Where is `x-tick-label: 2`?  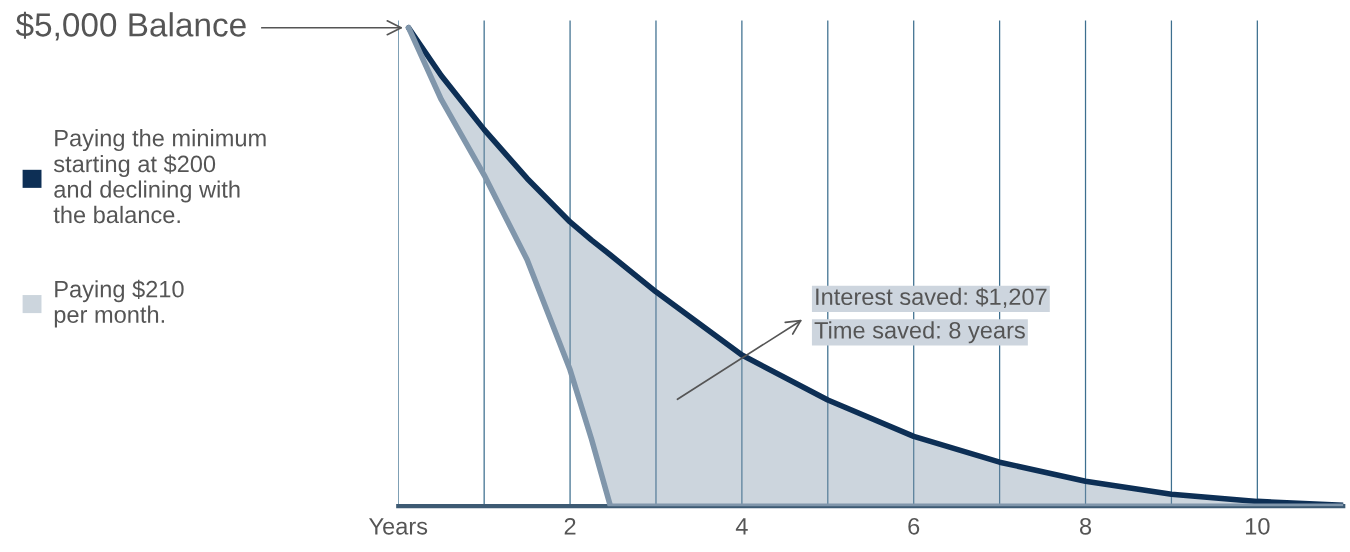
x-tick-label: 2 is located at coordinates (570, 526).